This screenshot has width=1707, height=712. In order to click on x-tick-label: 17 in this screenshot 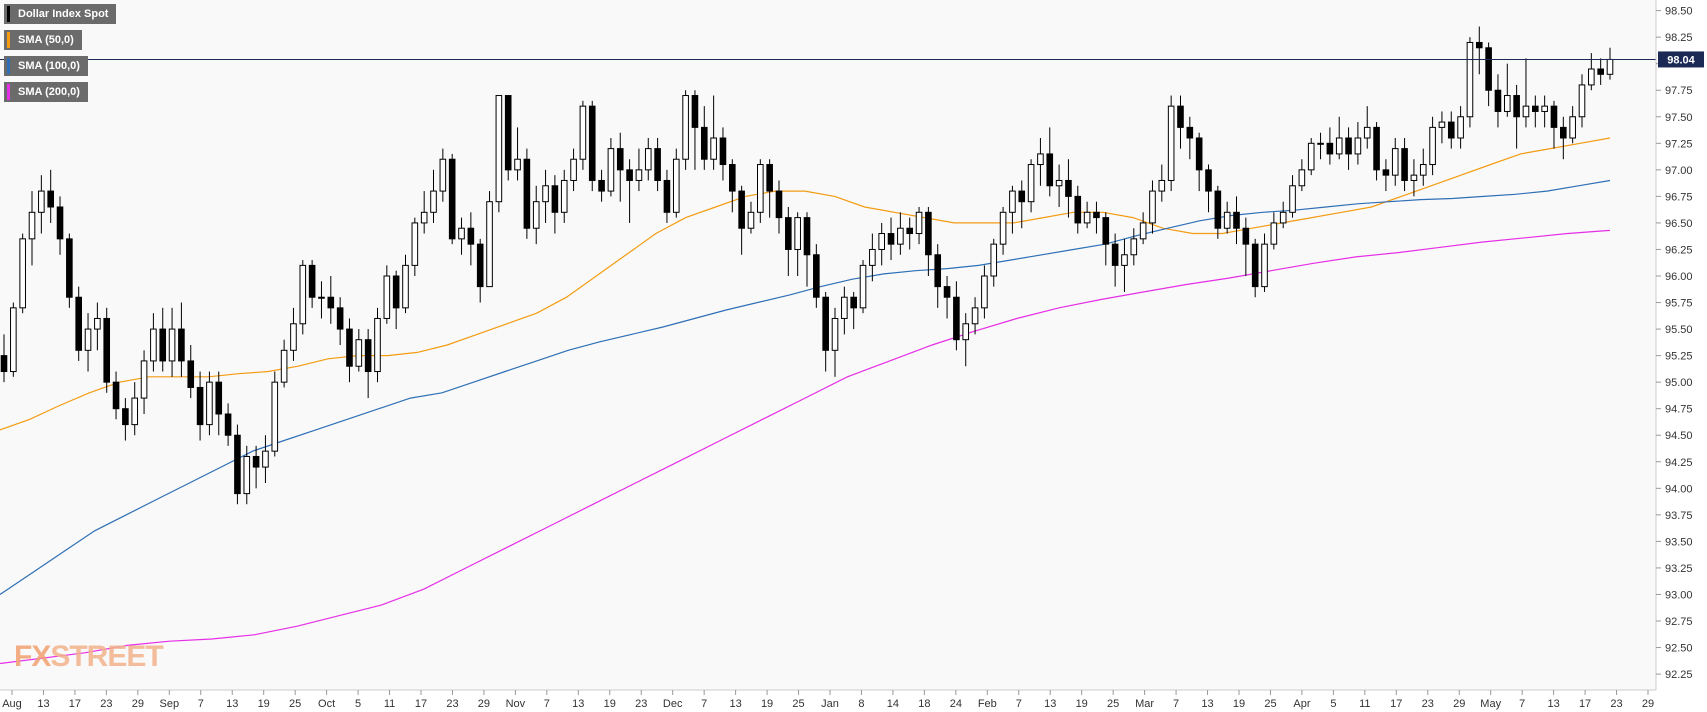, I will do `click(421, 704)`.